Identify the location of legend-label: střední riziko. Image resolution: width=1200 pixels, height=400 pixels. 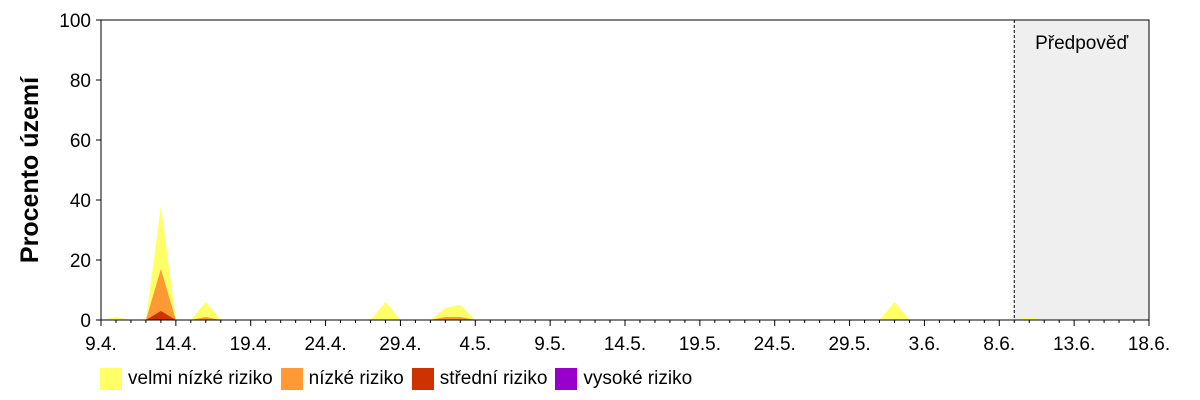
(493, 378).